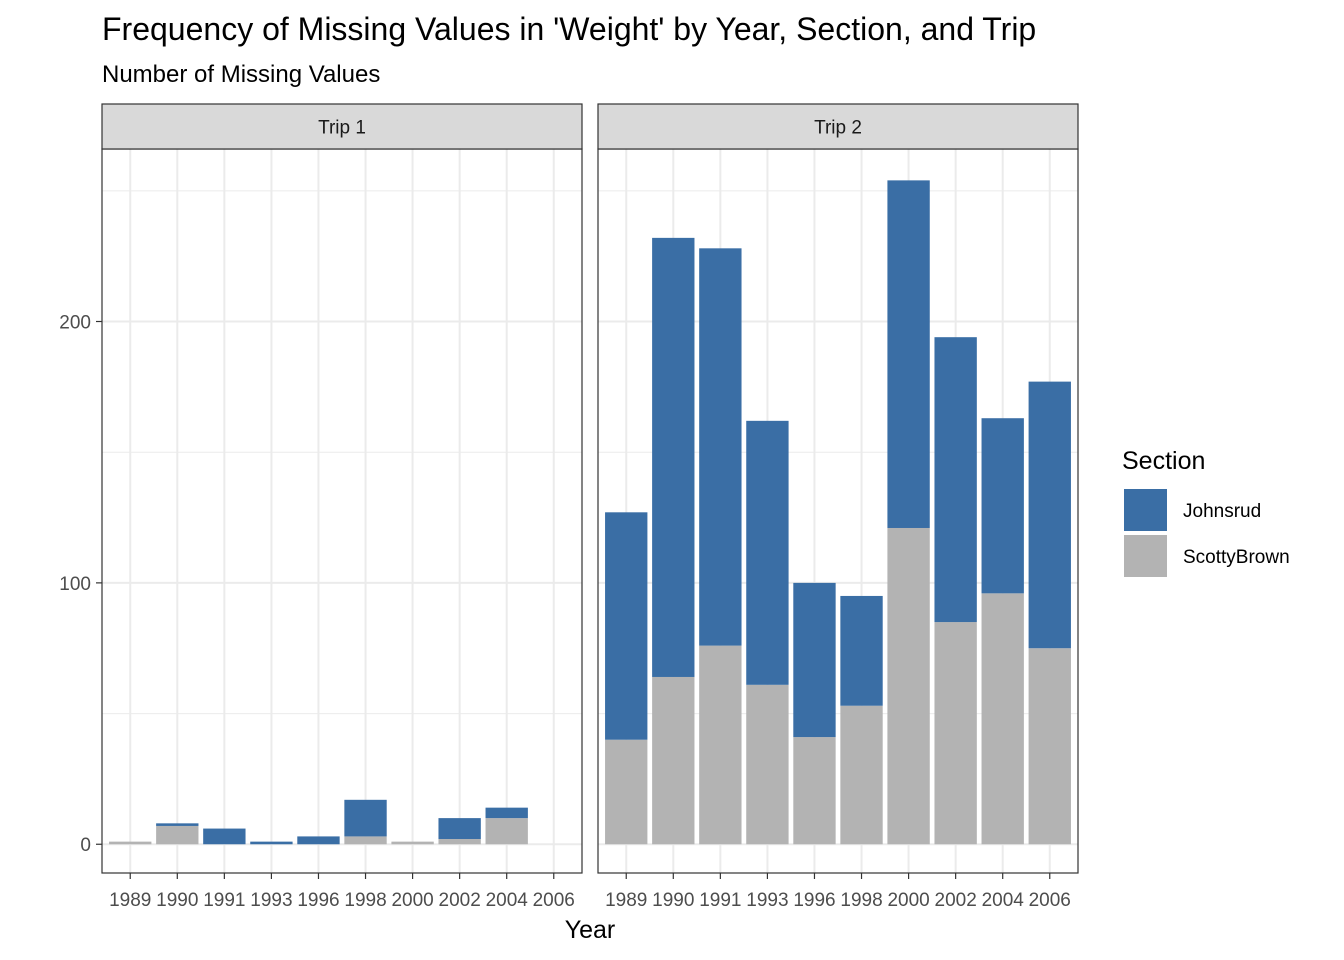 This screenshot has height=960, width=1344. Describe the element at coordinates (1145, 556) in the screenshot. I see `legend-key-scottybrown` at that location.